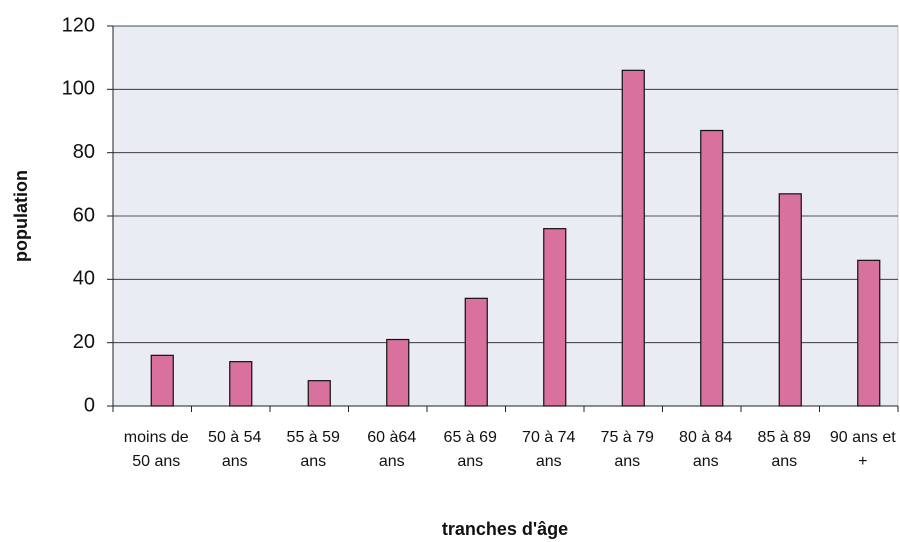  What do you see at coordinates (549, 449) in the screenshot?
I see `x-tick-label: 70 à 74 ans` at bounding box center [549, 449].